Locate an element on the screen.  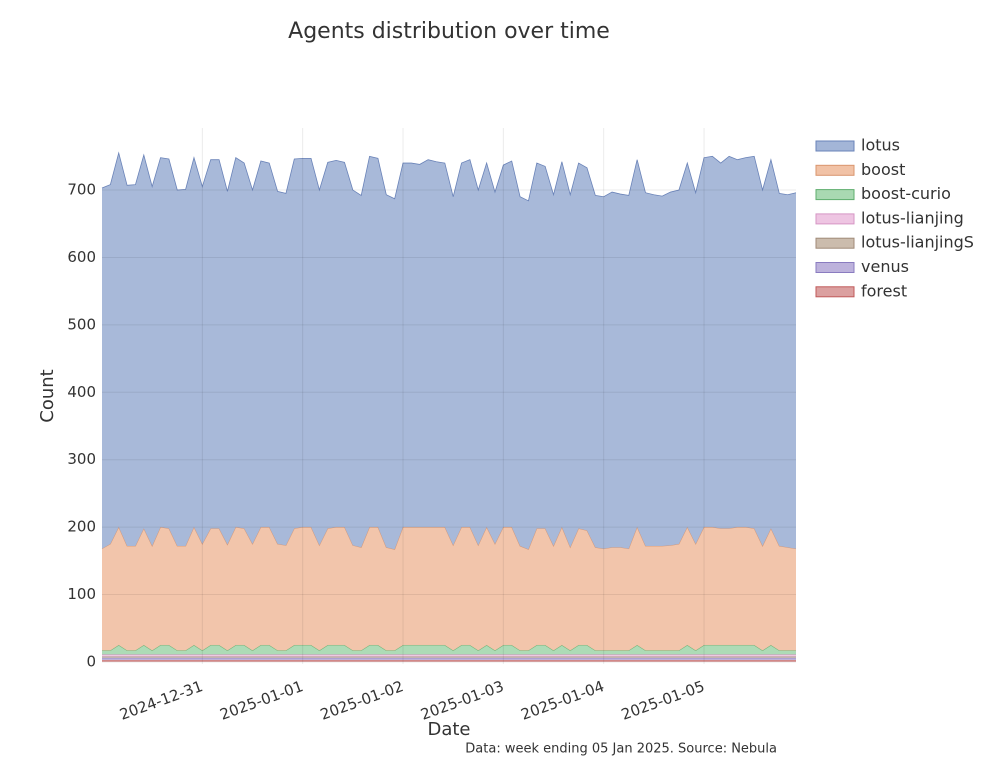
y-tick-label: 700 is located at coordinates (81, 190).